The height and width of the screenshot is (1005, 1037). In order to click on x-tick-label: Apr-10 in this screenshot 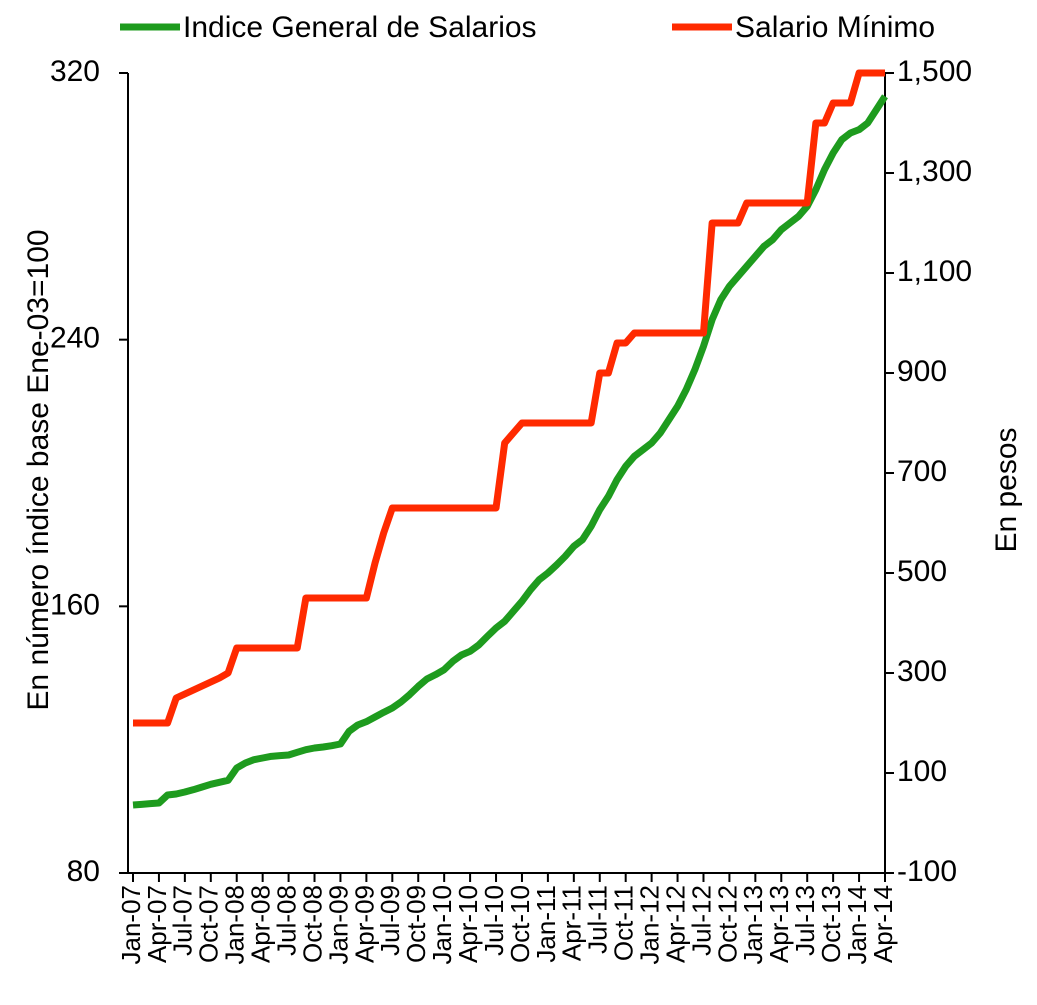, I will do `click(468, 924)`.